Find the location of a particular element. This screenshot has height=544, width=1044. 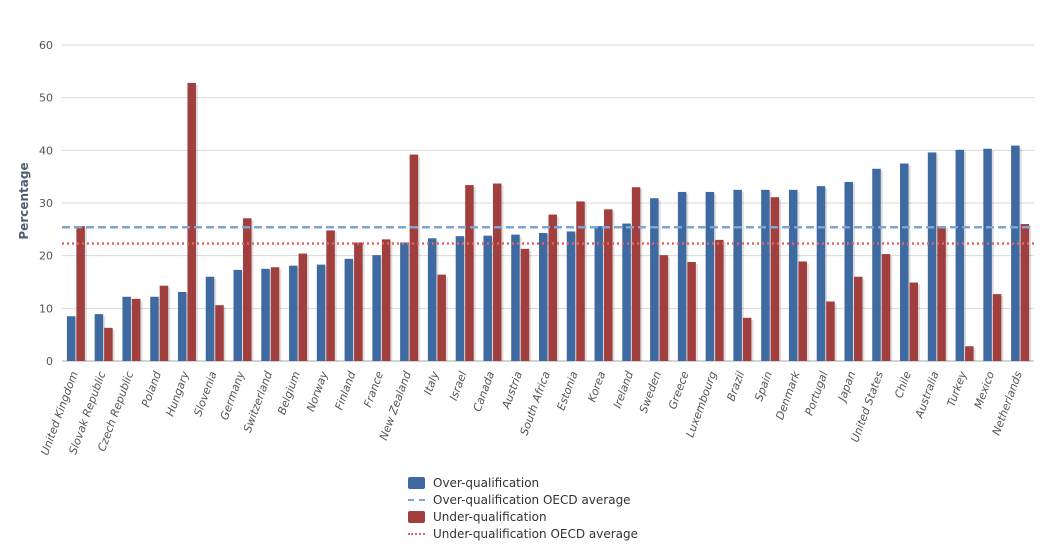

x-tick-label: Switzerland is located at coordinates (258, 402).